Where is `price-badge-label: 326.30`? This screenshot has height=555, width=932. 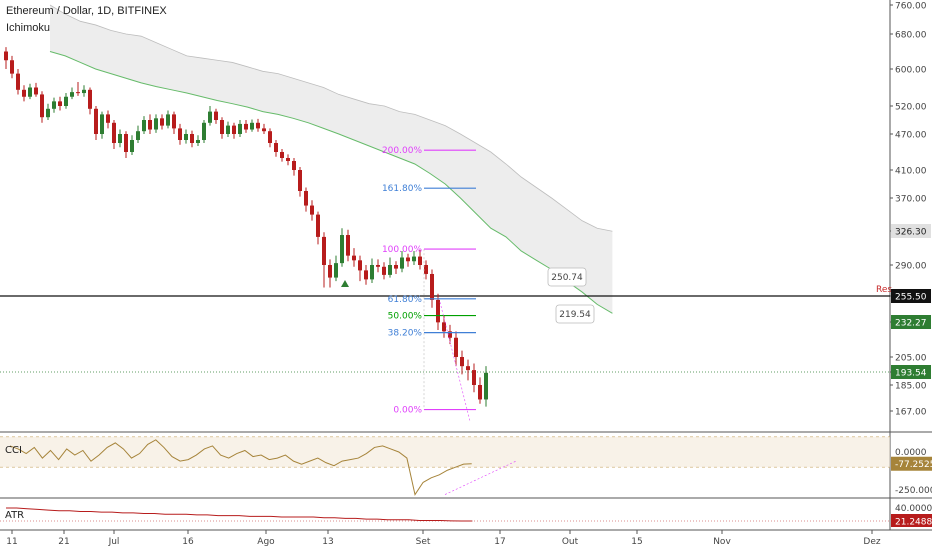 price-badge-label: 326.30 is located at coordinates (911, 233).